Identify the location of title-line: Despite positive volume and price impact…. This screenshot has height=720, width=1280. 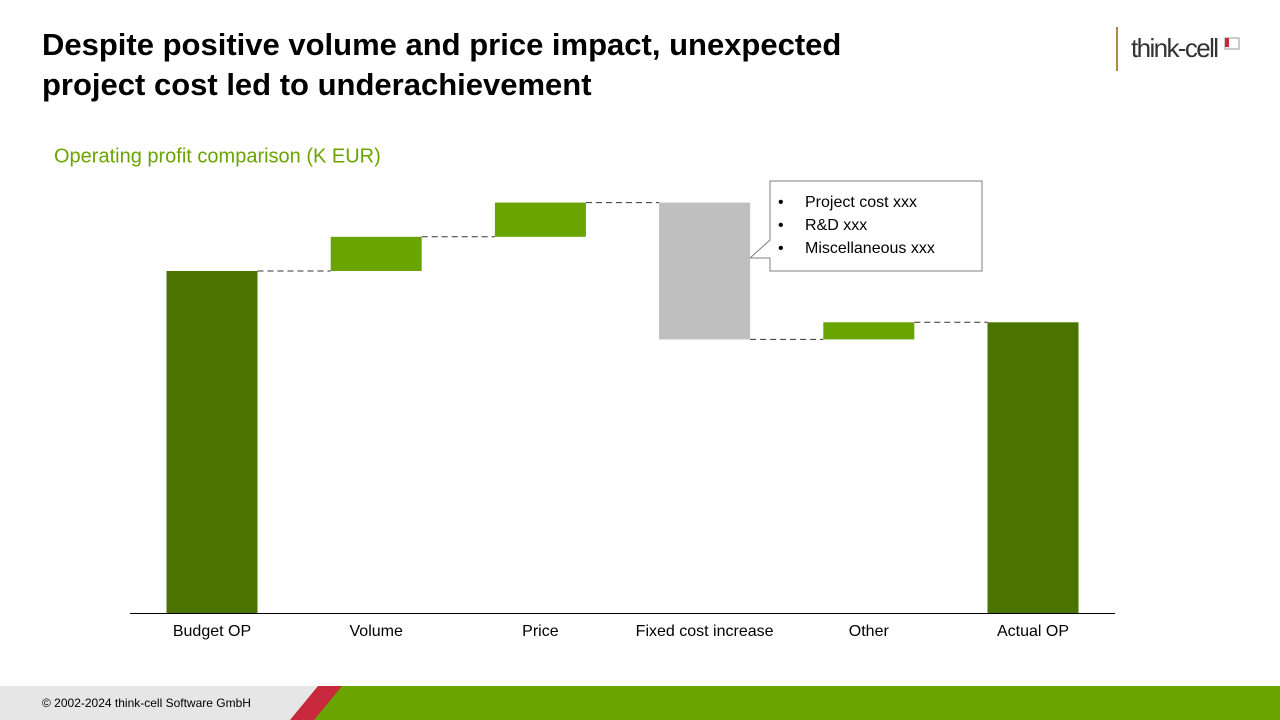
(441, 44).